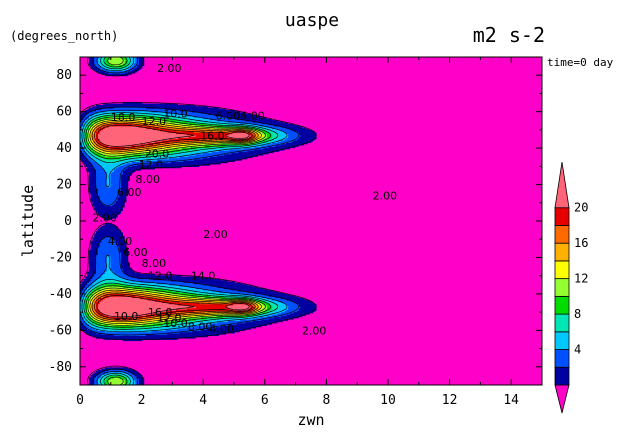 The width and height of the screenshot is (624, 435). What do you see at coordinates (64, 148) in the screenshot?
I see `y-tick-label: 40` at bounding box center [64, 148].